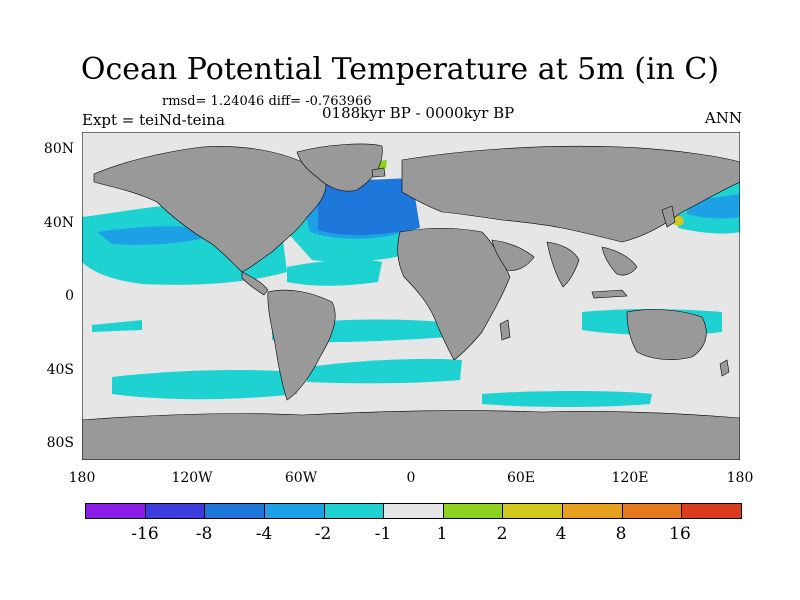  What do you see at coordinates (567, 399) in the screenshot?
I see `southern-ocean-band-c` at bounding box center [567, 399].